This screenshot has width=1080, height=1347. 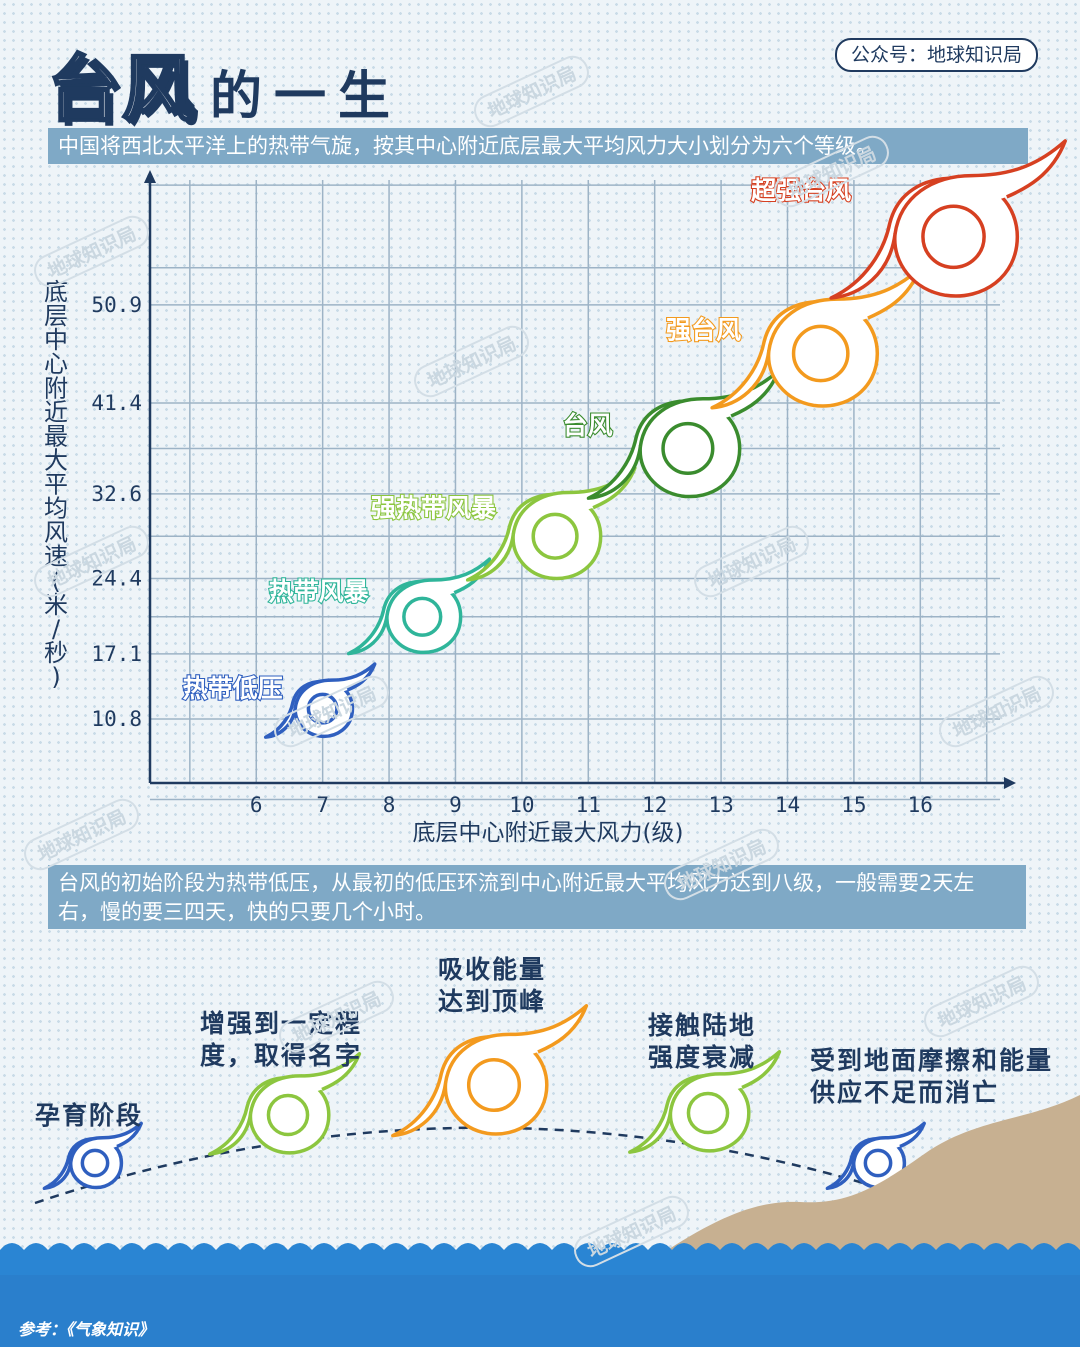 I want to click on x-axis-arrow-icon, so click(x=1010, y=783).